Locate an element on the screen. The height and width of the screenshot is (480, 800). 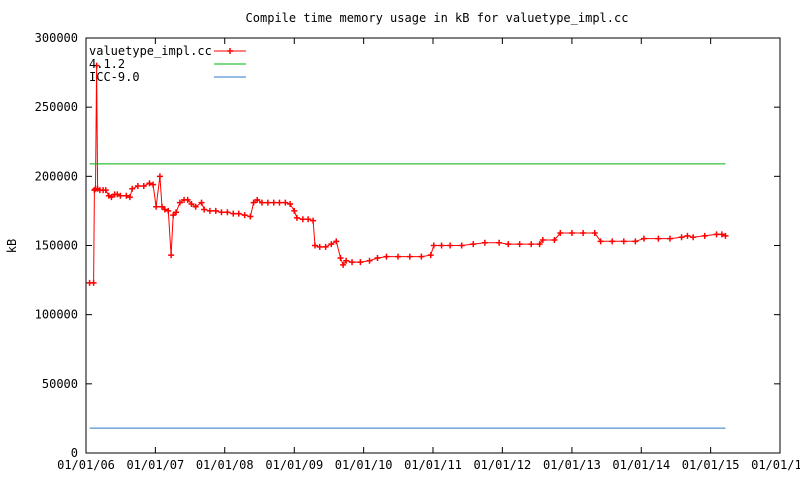
x-tick-label: 01/01/06 is located at coordinates (86, 465).